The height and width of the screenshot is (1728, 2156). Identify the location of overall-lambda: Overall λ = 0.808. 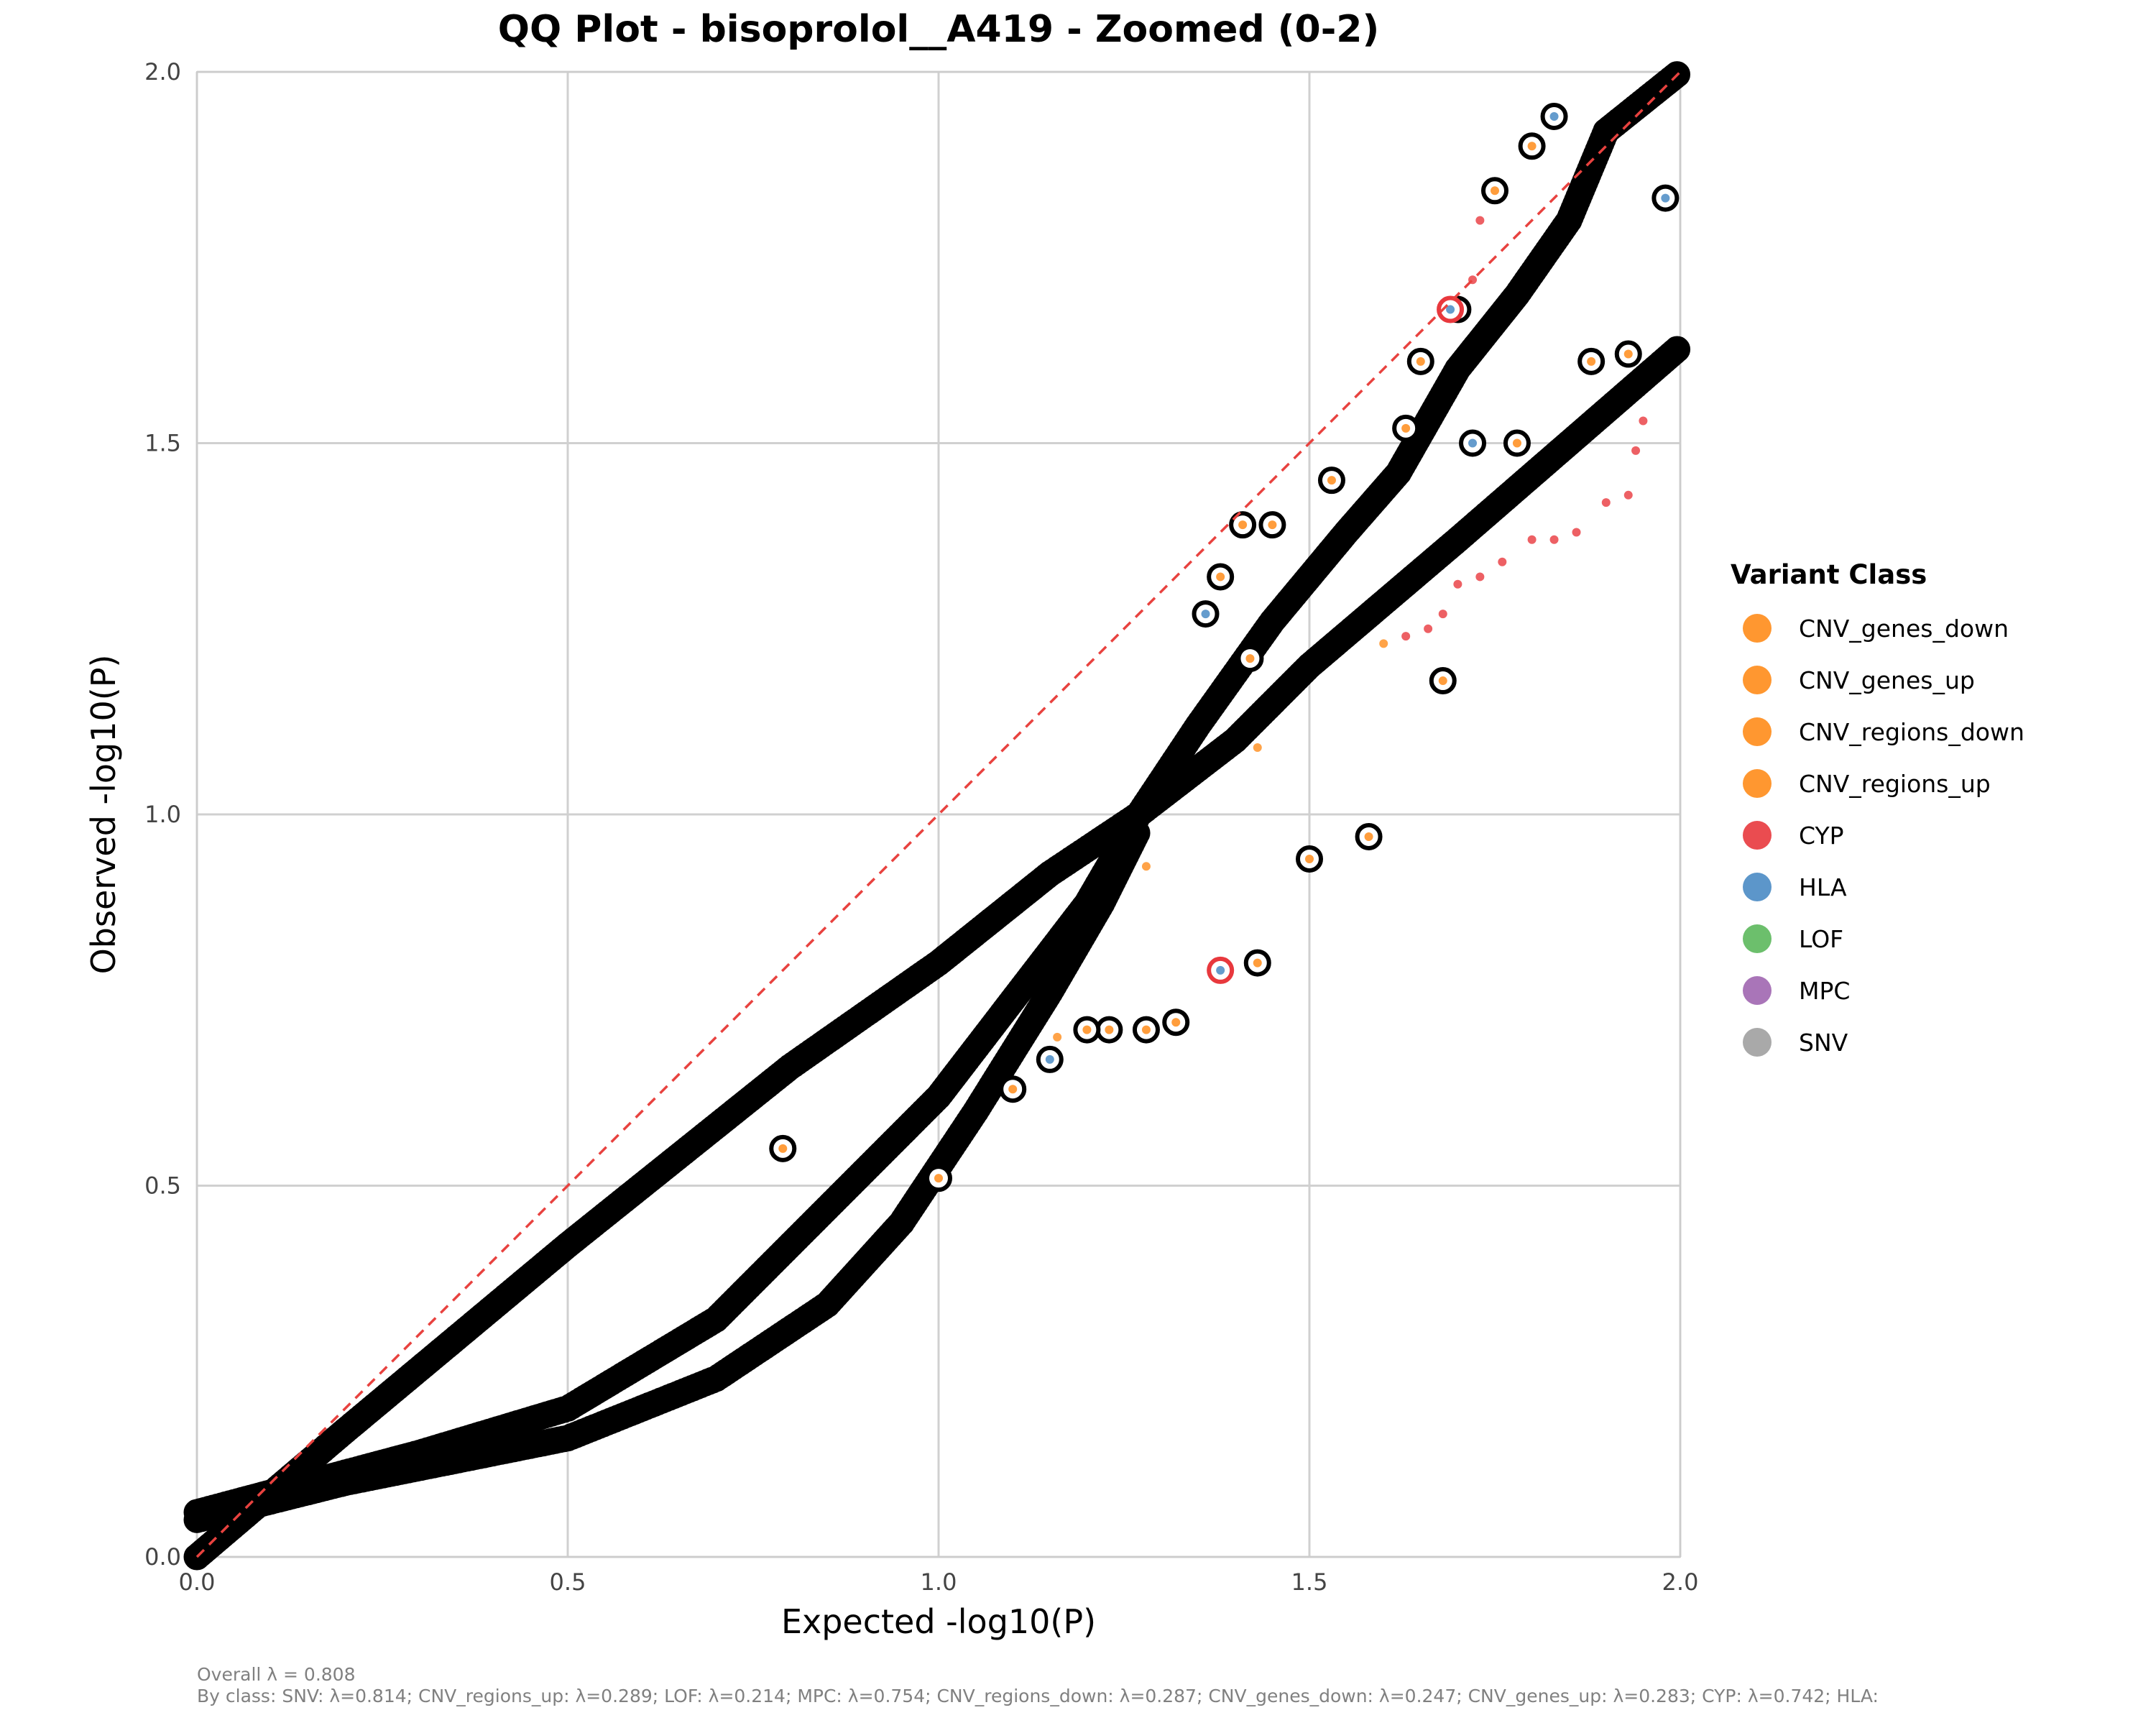
(276, 1674).